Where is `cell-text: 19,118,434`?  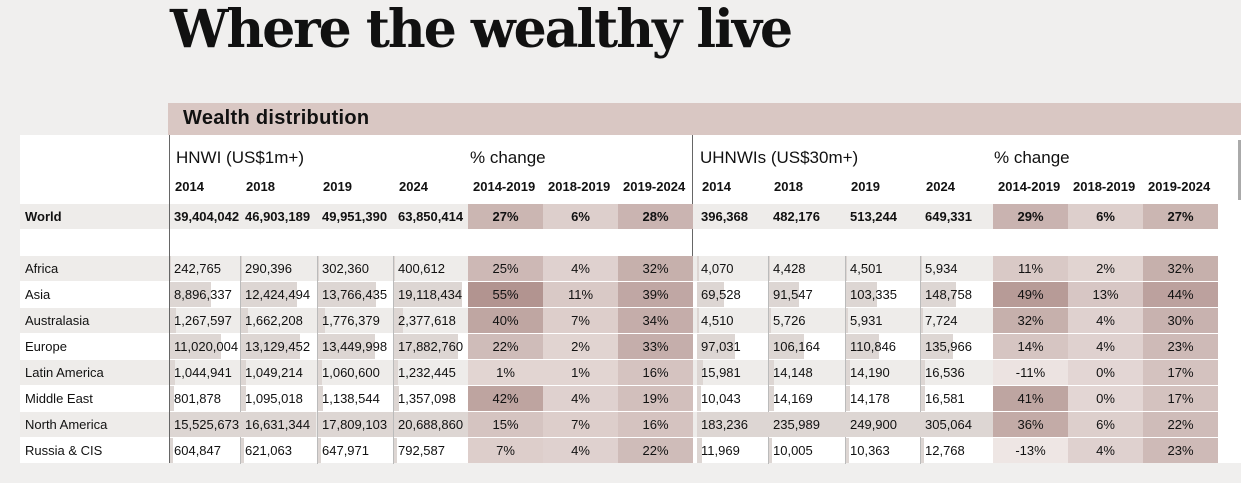 cell-text: 19,118,434 is located at coordinates (430, 294).